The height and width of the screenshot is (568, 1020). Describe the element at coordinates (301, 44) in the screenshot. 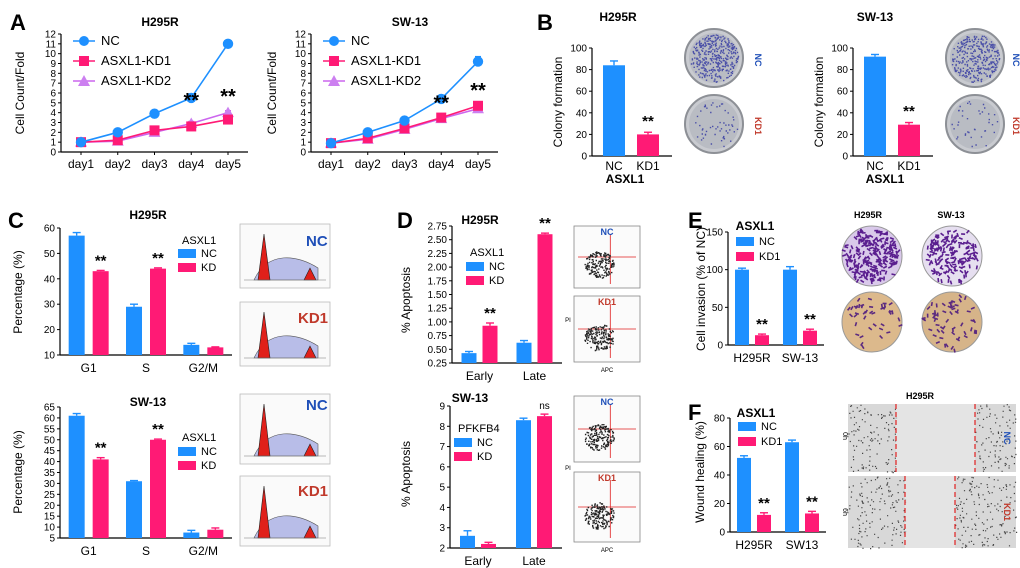

I see `chart-a2-y-tick-label: 11` at that location.